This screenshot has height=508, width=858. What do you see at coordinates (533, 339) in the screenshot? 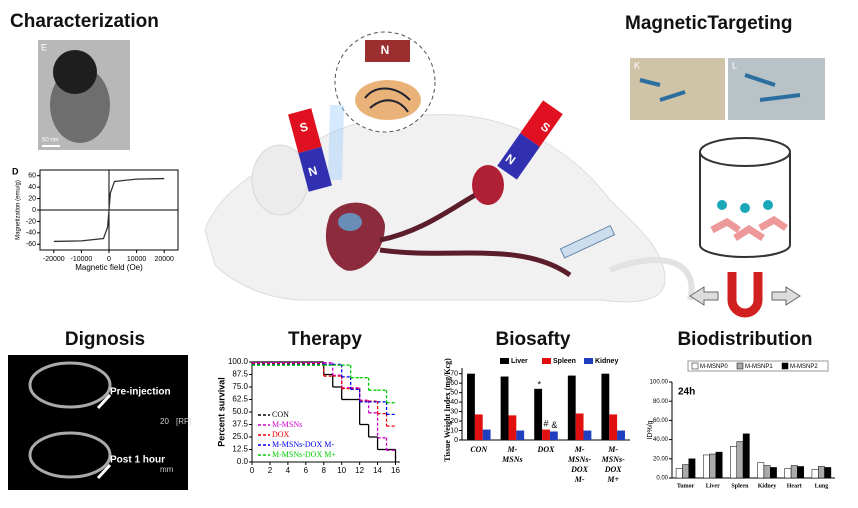
I see `section-title: Biosafty` at bounding box center [533, 339].